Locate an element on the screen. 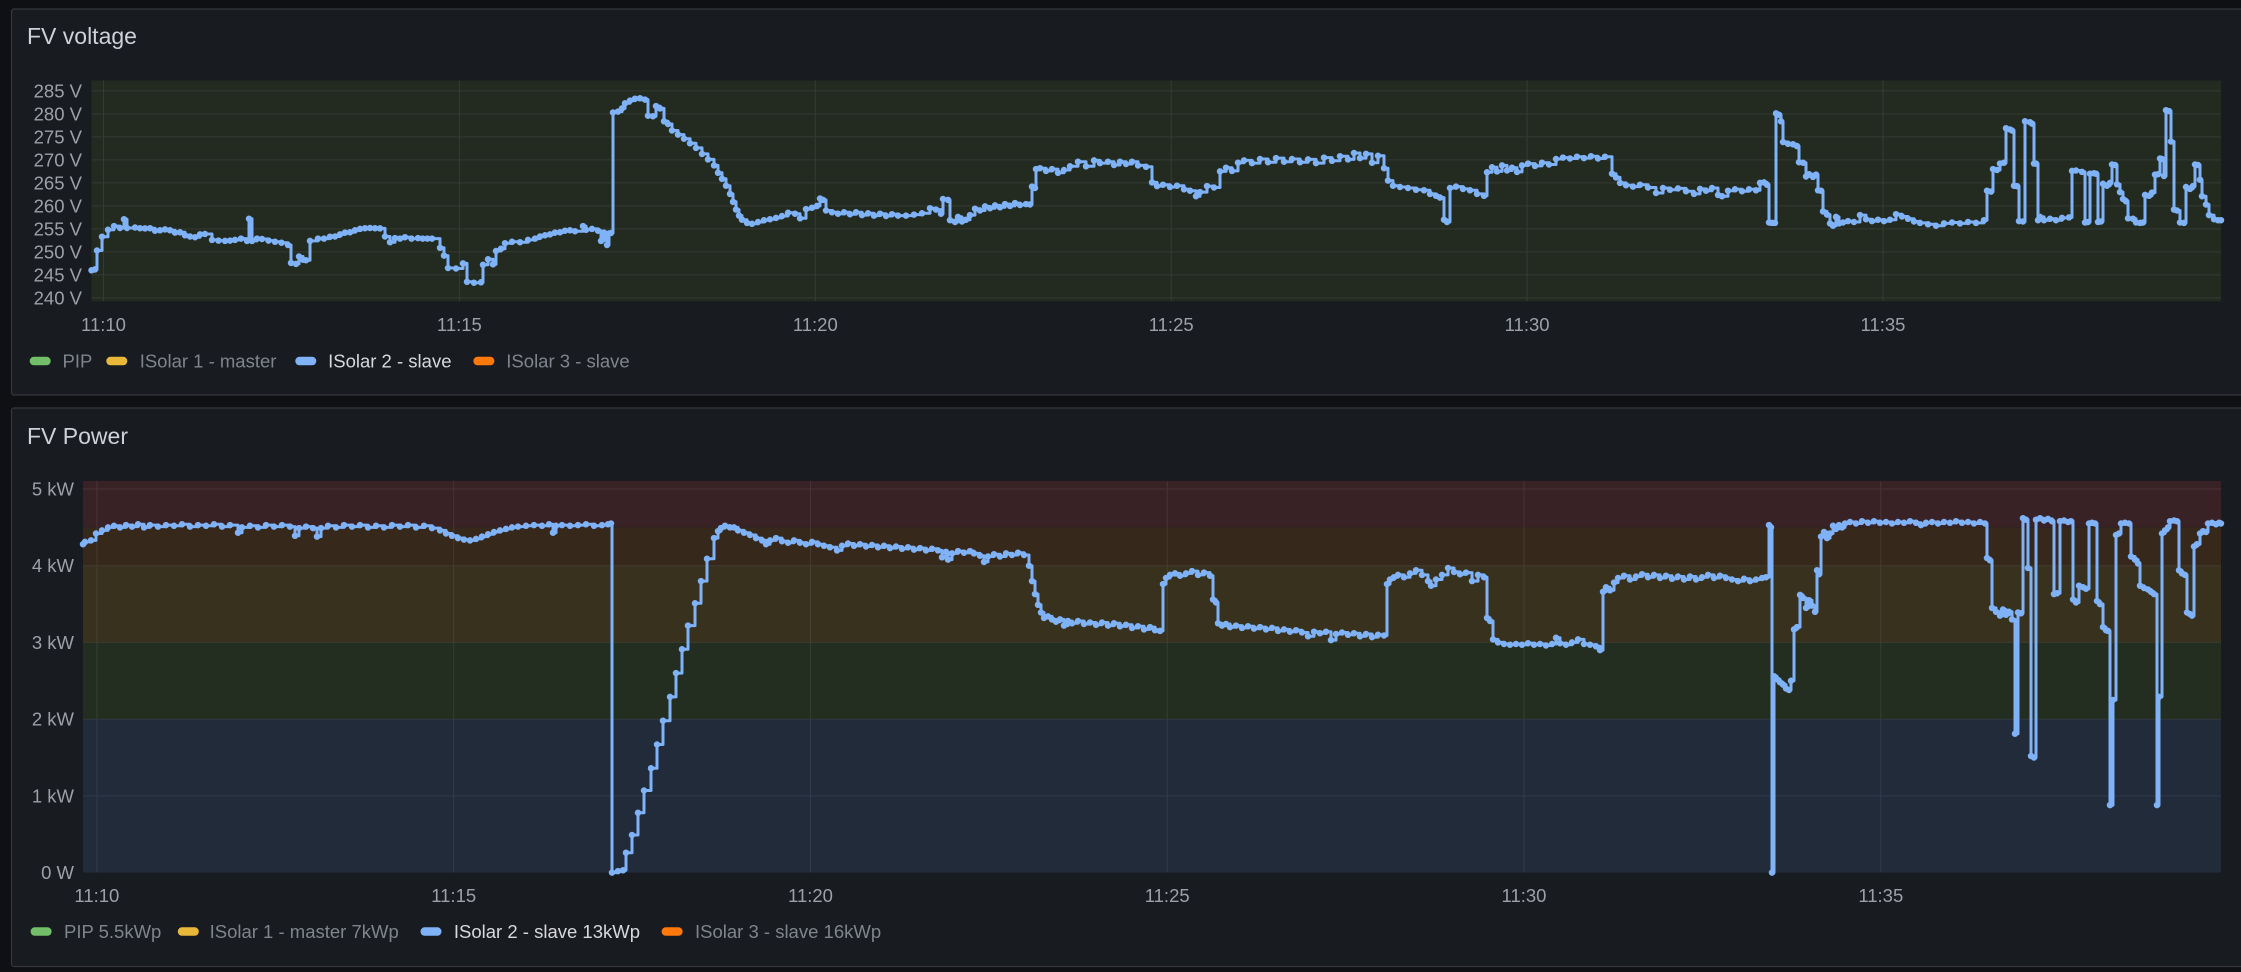 This screenshot has width=2241, height=972. svg-text: PIP is located at coordinates (78, 361).